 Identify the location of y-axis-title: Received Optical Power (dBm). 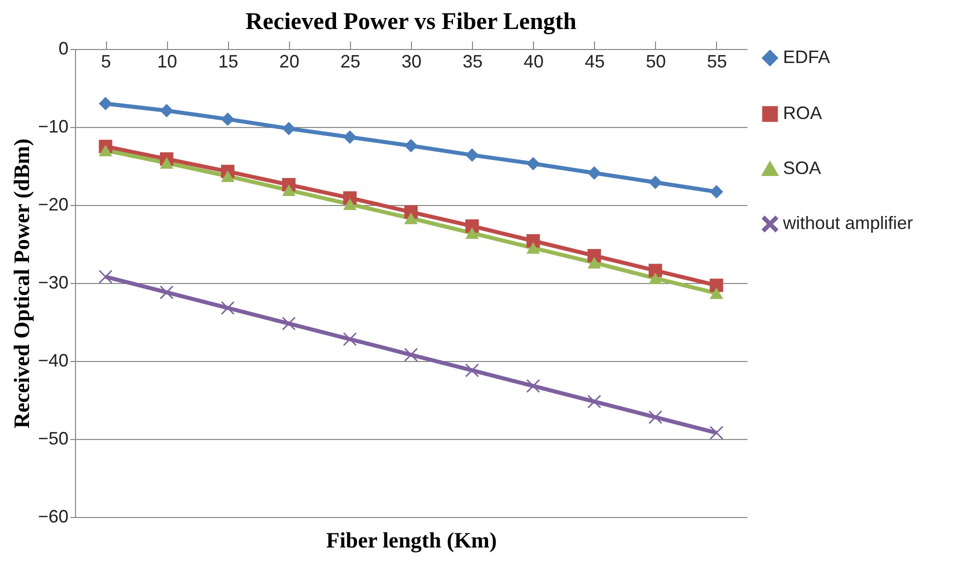
(21, 283).